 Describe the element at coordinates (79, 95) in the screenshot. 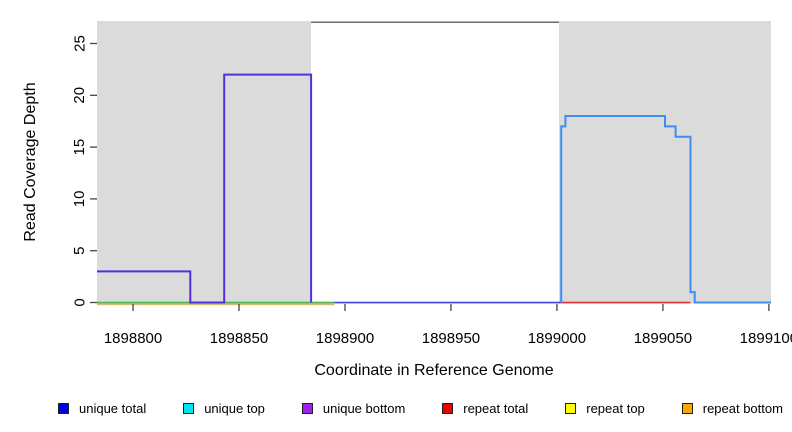

I see `y-tick-label: 20` at that location.